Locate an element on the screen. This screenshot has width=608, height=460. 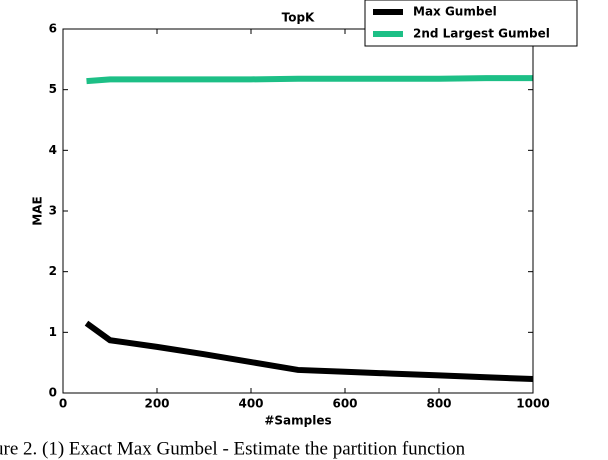
legend-label: 2nd Largest Gumbel is located at coordinates (481, 34).